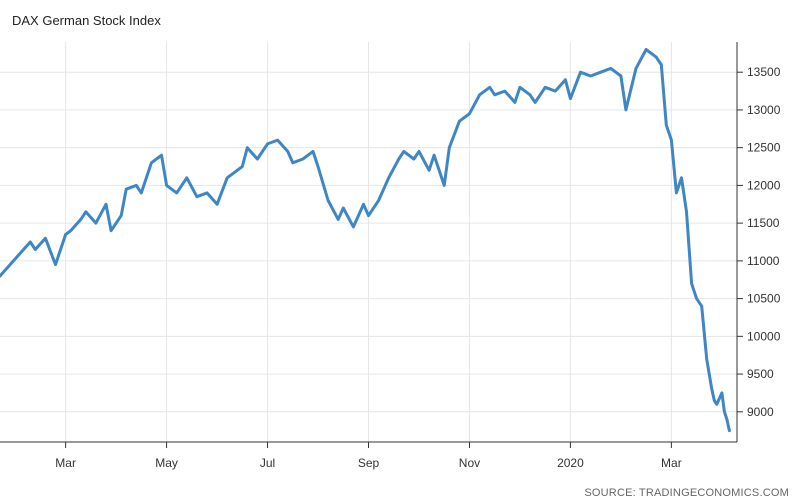  I want to click on y-tick-label: 10000, so click(764, 336).